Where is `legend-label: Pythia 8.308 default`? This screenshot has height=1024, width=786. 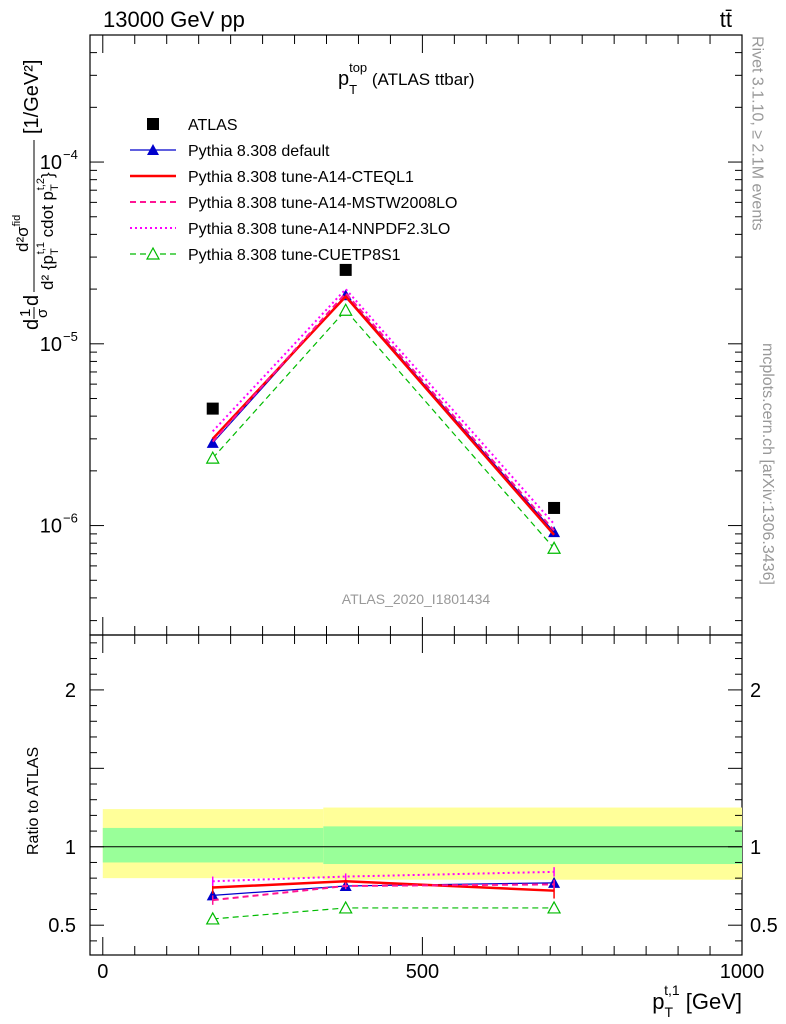 legend-label: Pythia 8.308 default is located at coordinates (259, 151).